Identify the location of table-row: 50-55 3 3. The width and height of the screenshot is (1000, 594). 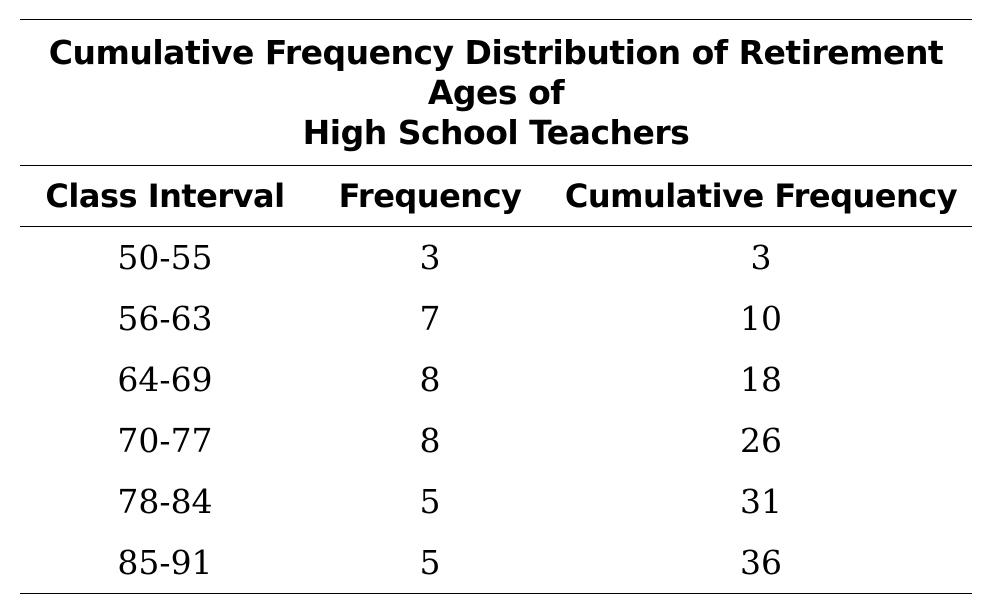
(496, 257).